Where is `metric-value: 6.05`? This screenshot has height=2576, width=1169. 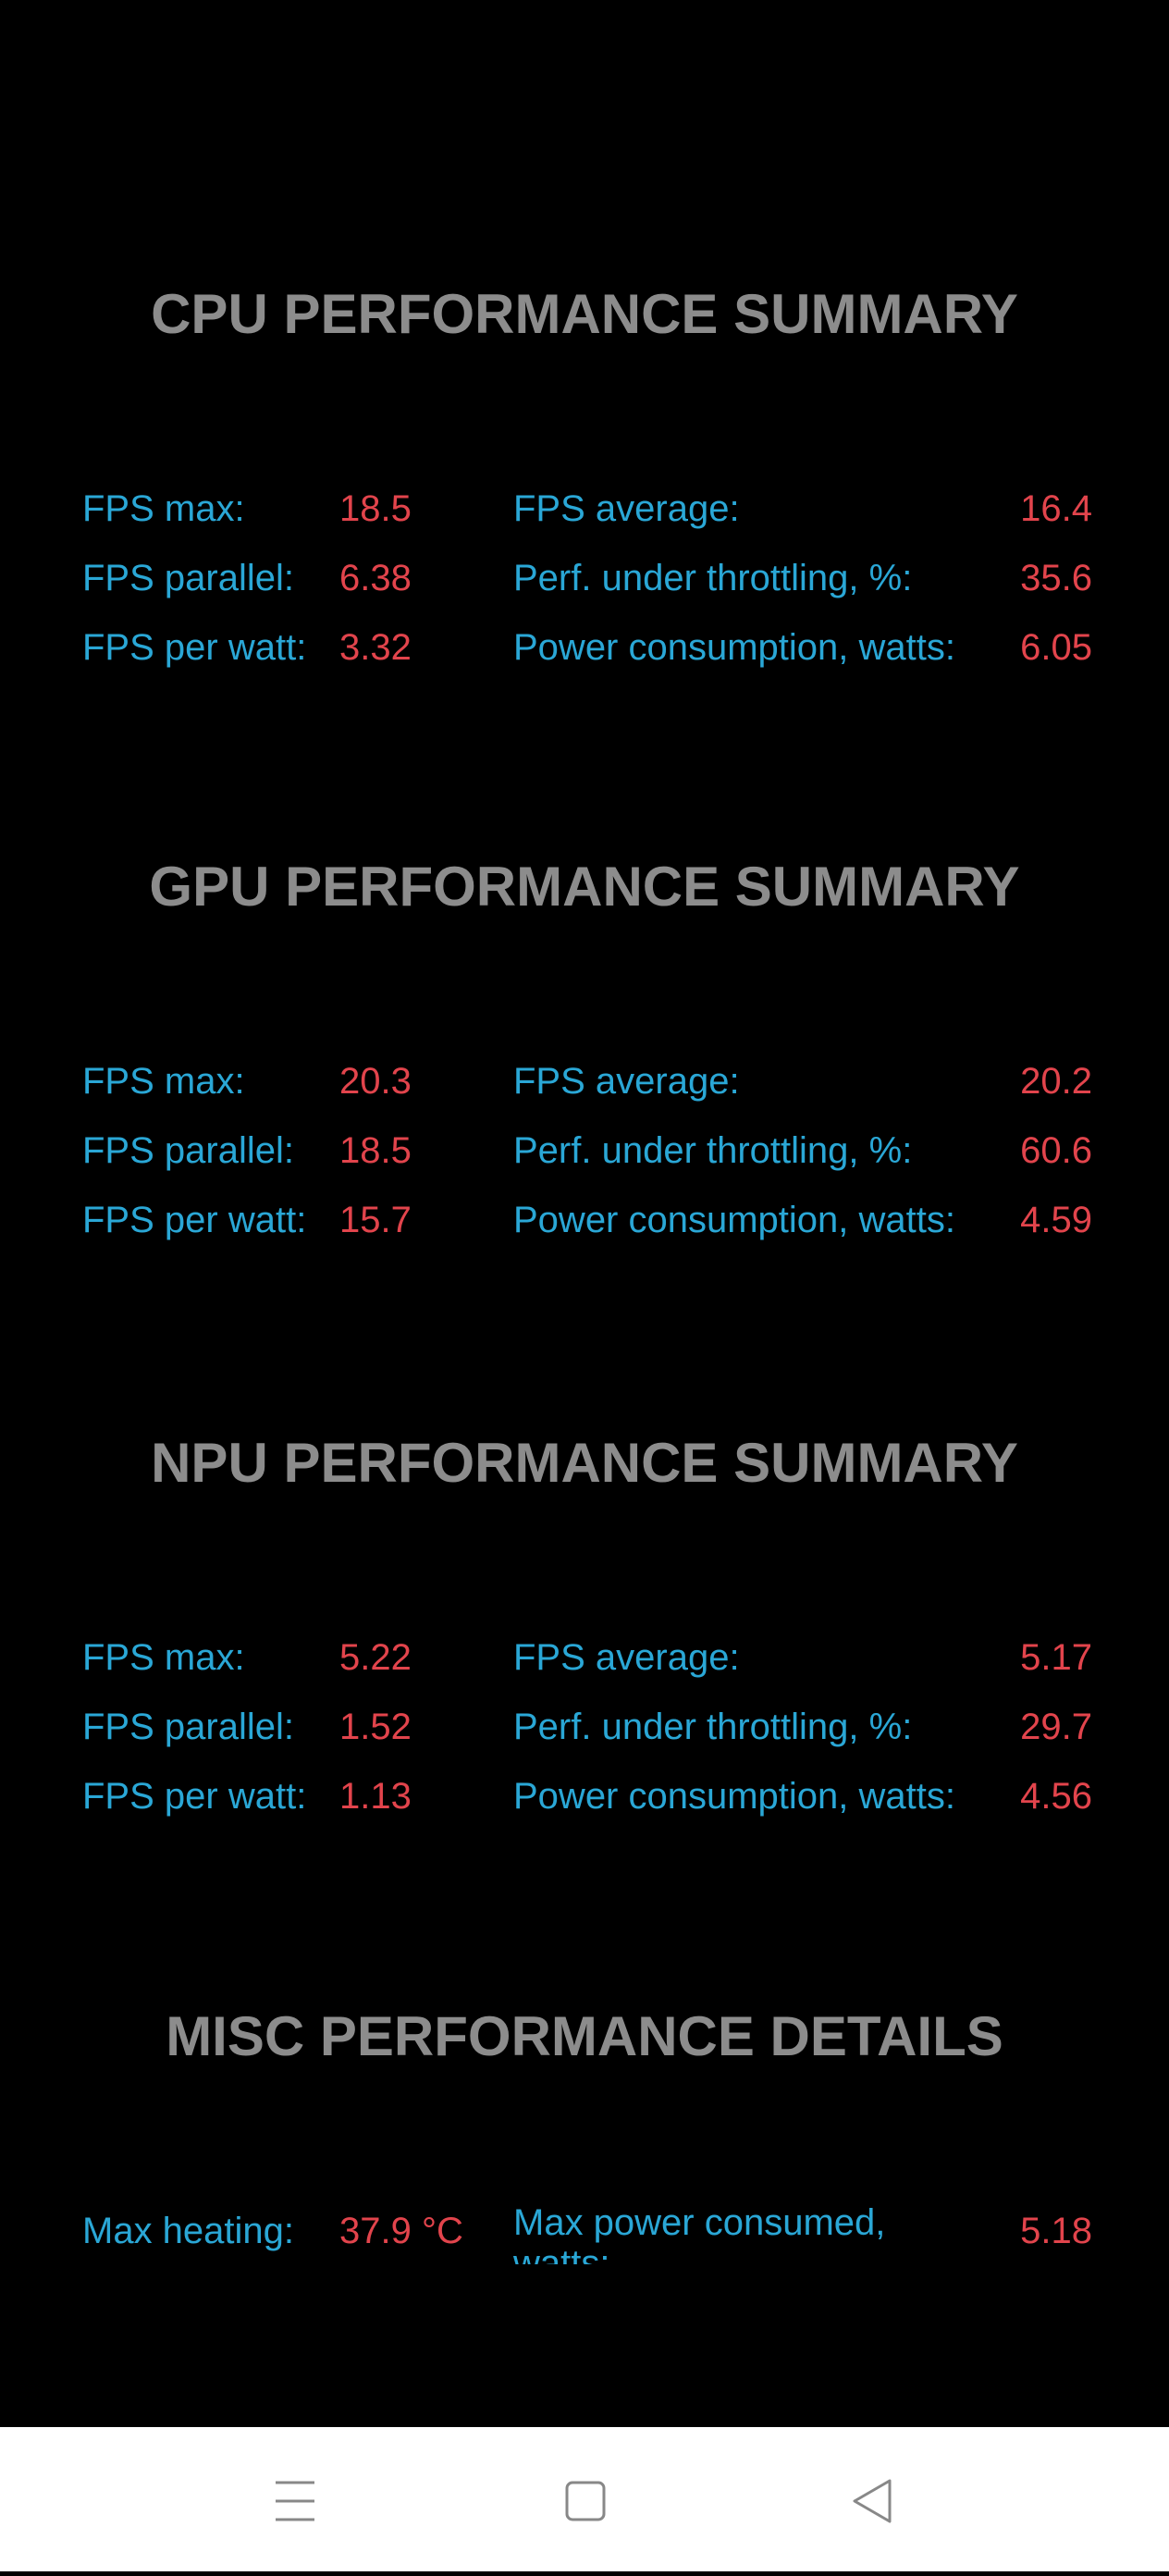
metric-value: 6.05 is located at coordinates (1056, 647).